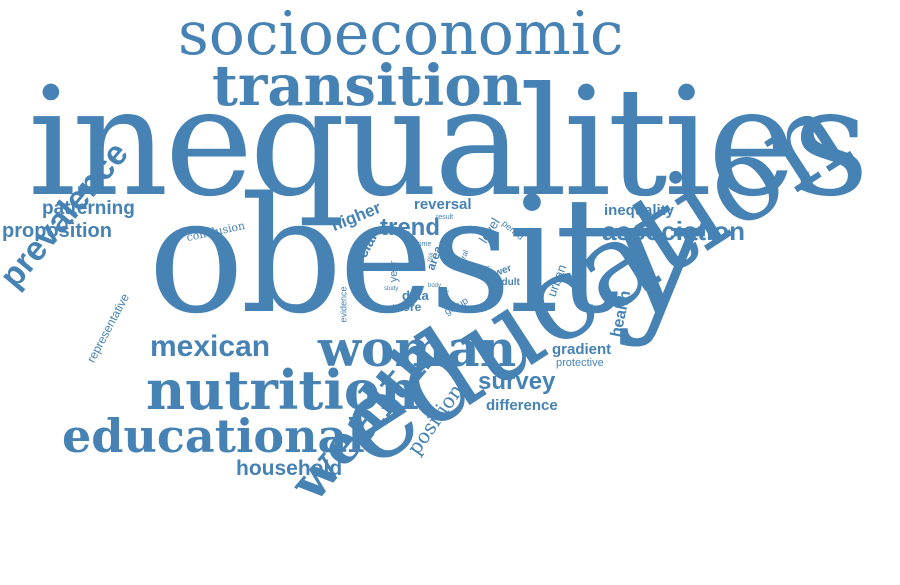  What do you see at coordinates (444, 292) in the screenshot?
I see `word-size: size` at bounding box center [444, 292].